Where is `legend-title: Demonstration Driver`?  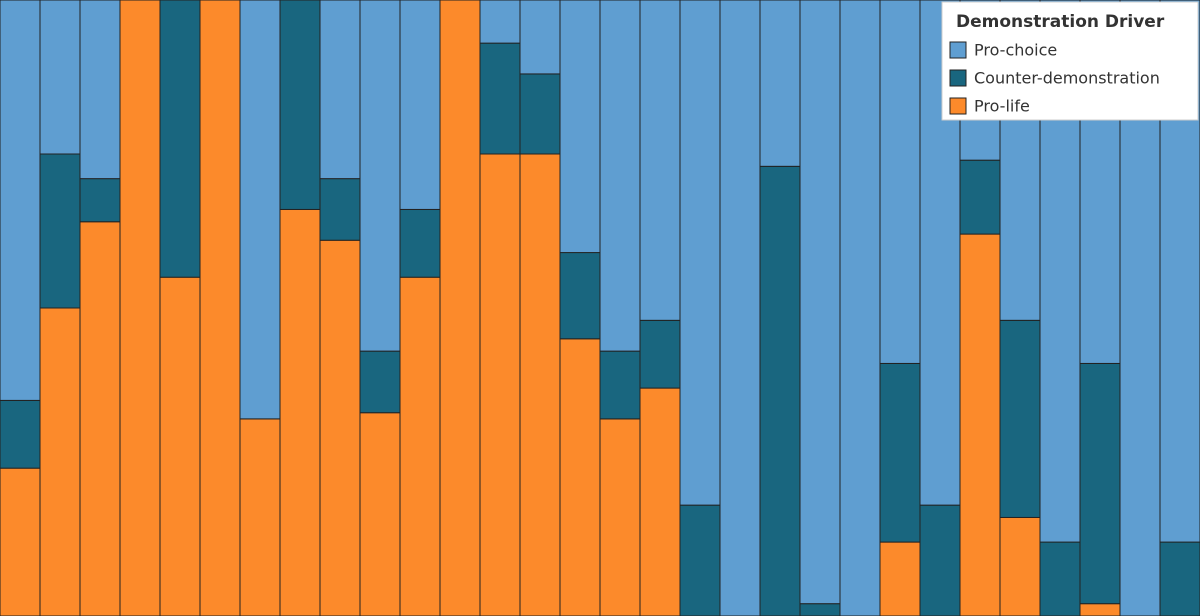 legend-title: Demonstration Driver is located at coordinates (1060, 22).